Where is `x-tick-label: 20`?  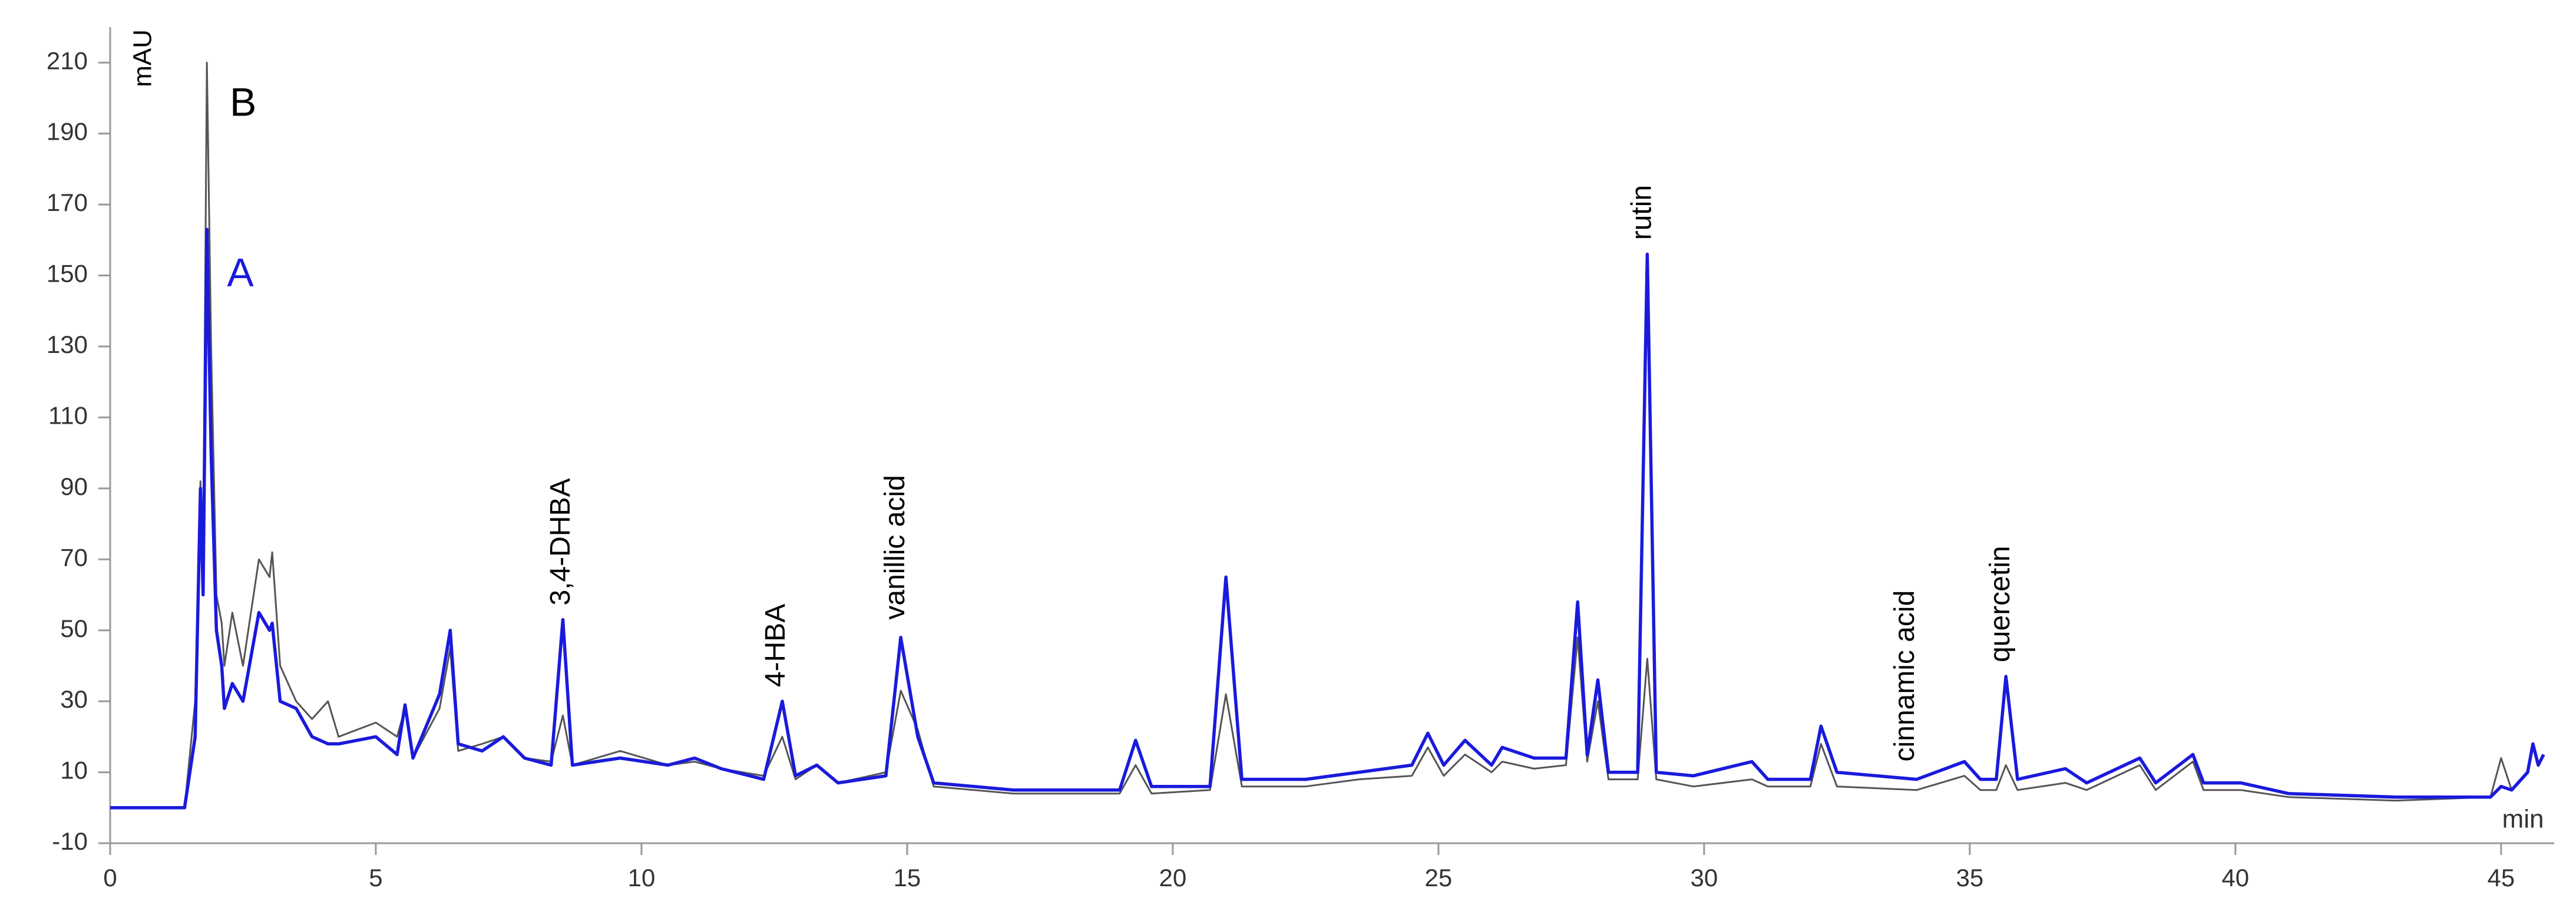 x-tick-label: 20 is located at coordinates (1173, 878).